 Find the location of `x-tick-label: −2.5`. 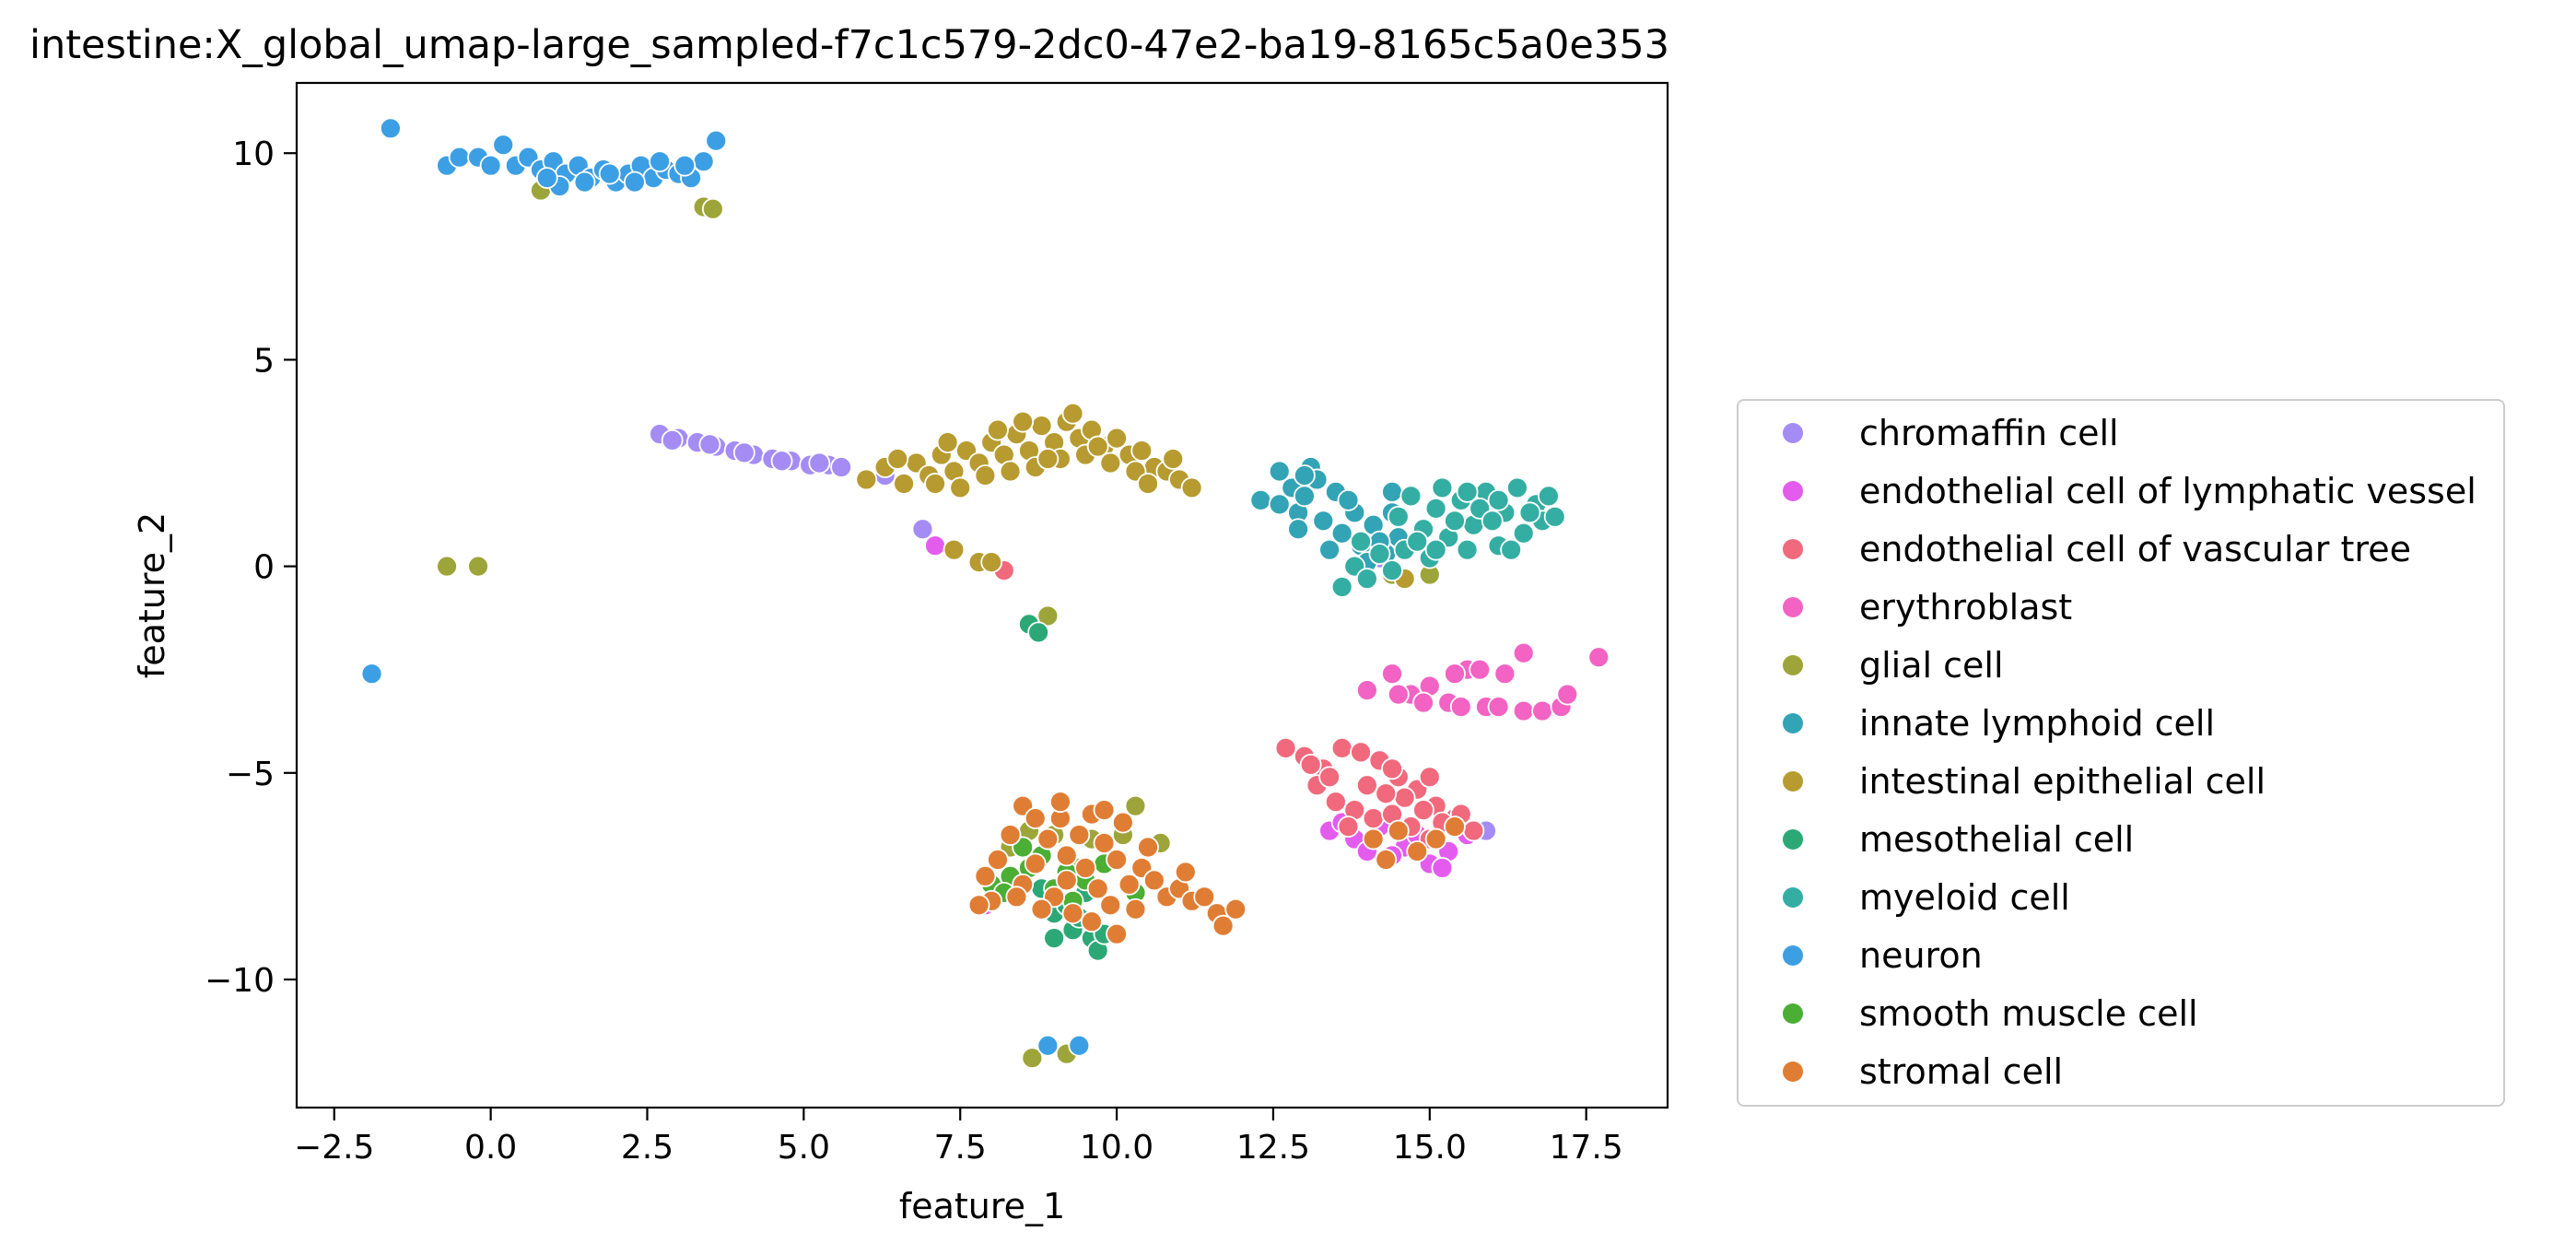

x-tick-label: −2.5 is located at coordinates (334, 1148).